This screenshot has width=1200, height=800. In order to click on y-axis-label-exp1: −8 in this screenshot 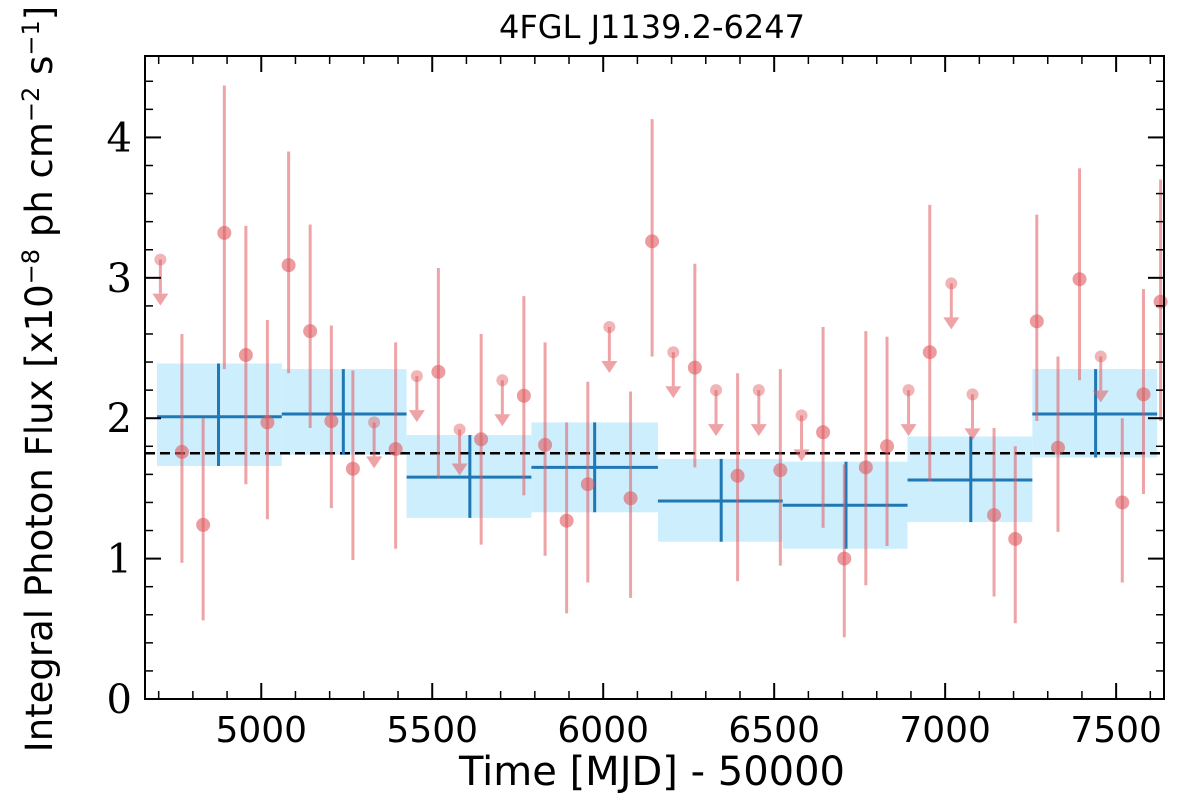, I will do `click(31, 266)`.